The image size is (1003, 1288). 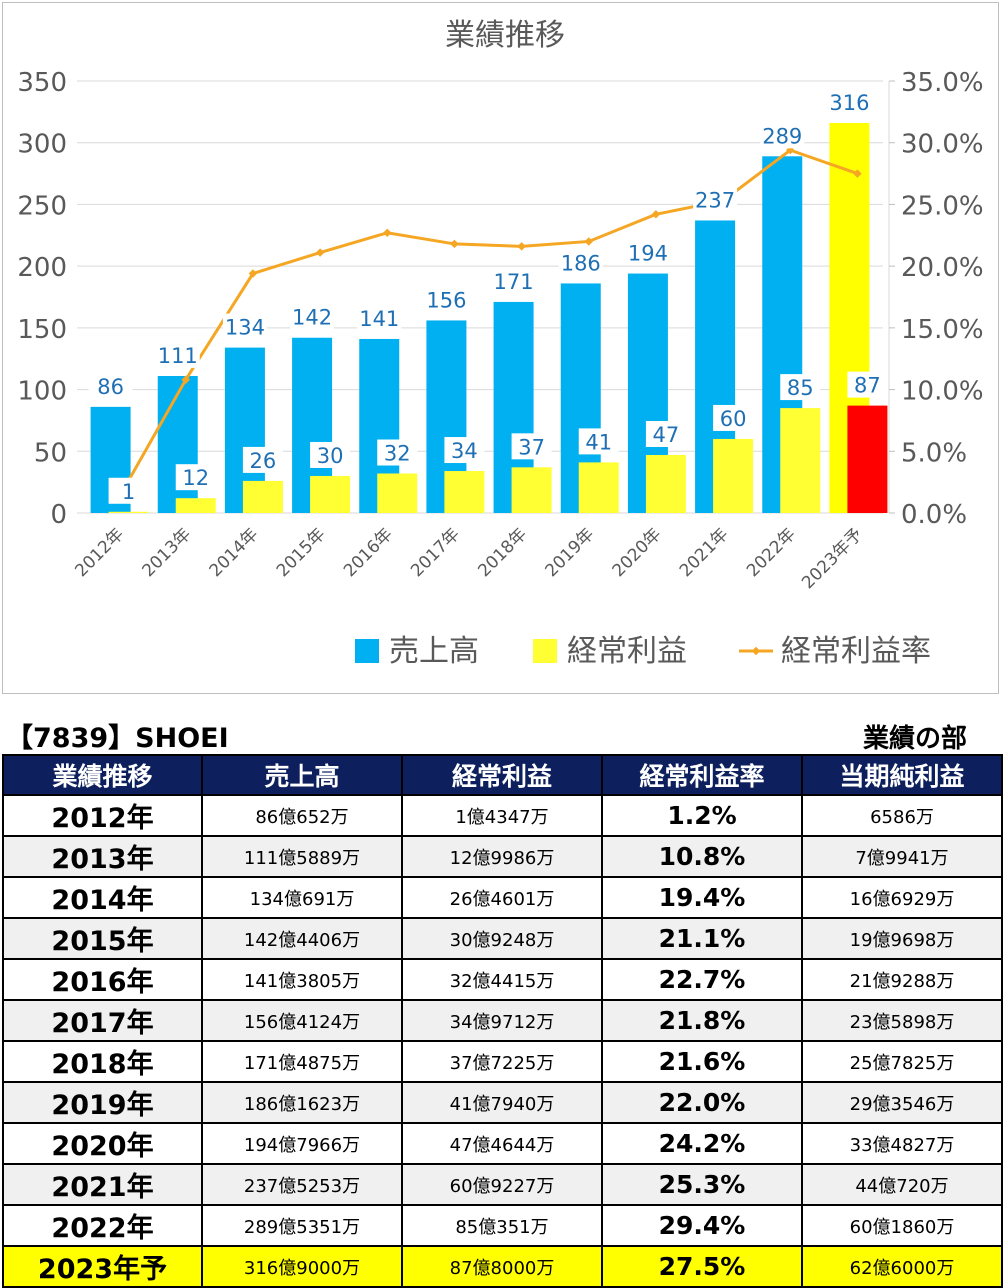 What do you see at coordinates (702, 1143) in the screenshot?
I see `cell-ordinary-margin: 24.2%` at bounding box center [702, 1143].